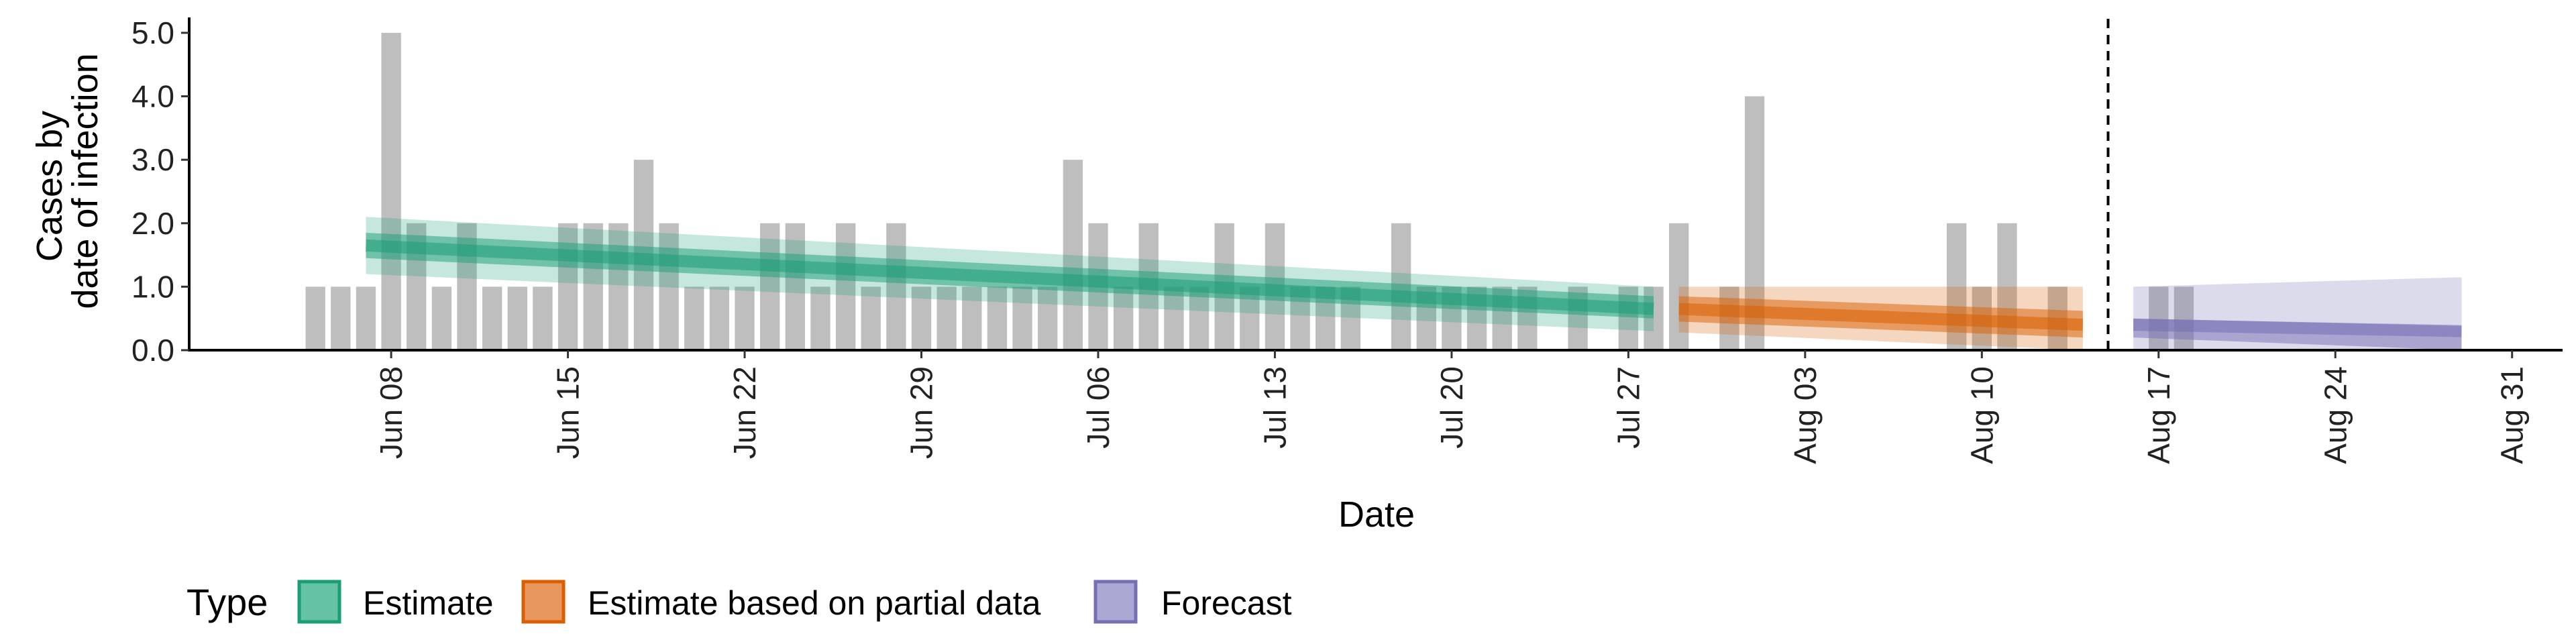  Describe the element at coordinates (1115, 602) in the screenshot. I see `legend-key-forecast` at that location.